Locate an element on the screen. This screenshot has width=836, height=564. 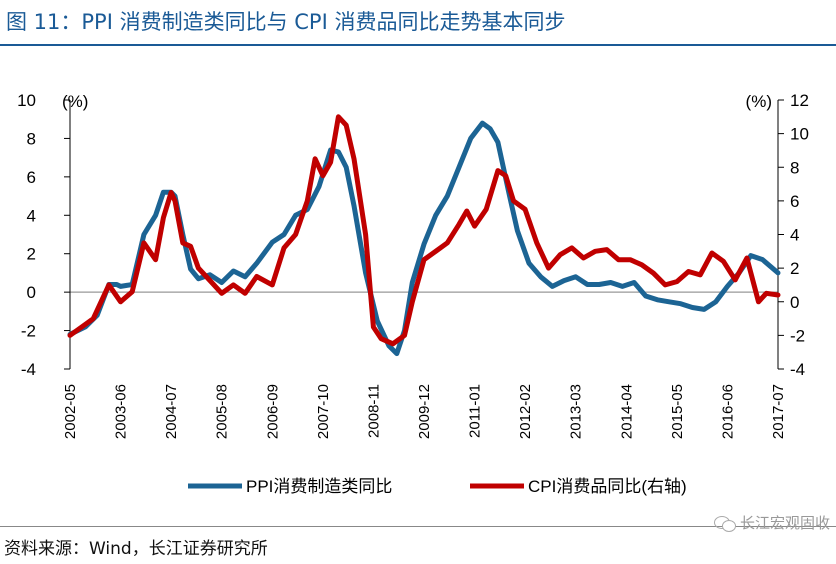
source-divider is located at coordinates (418, 526).